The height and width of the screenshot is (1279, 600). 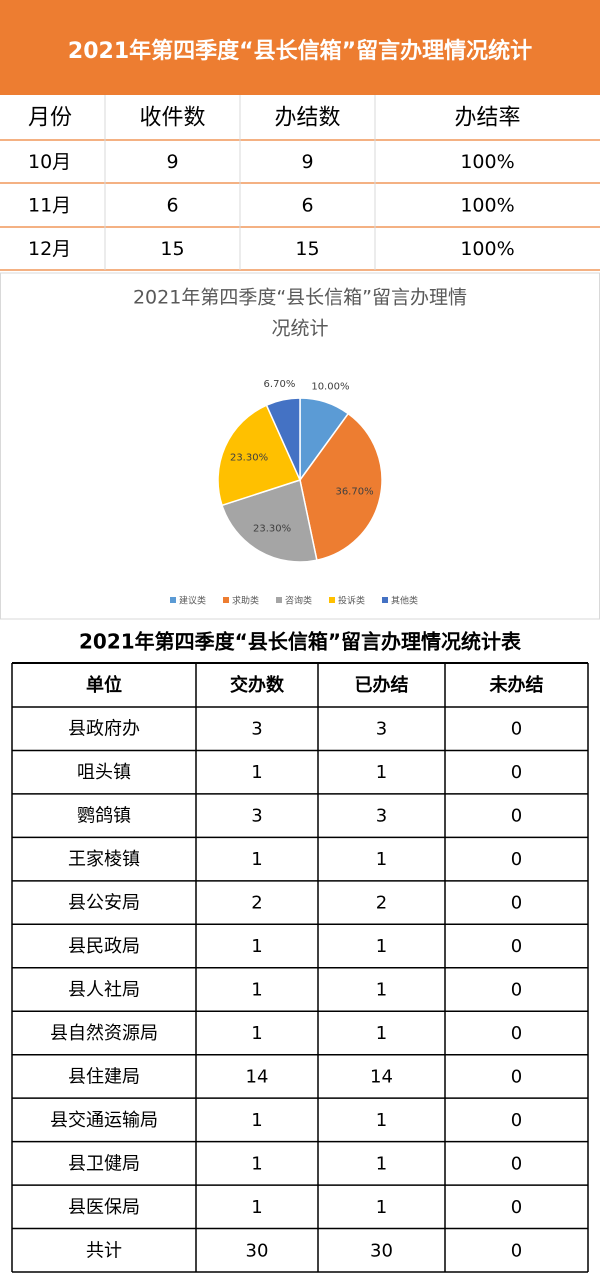 What do you see at coordinates (298, 601) in the screenshot?
I see `legend-label: 咨询类` at bounding box center [298, 601].